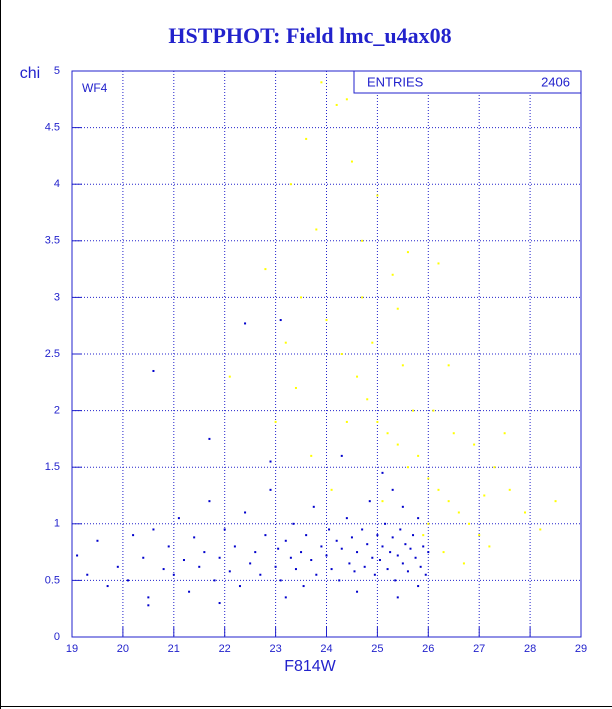  Describe the element at coordinates (57, 184) in the screenshot. I see `y-tick-label: 4` at that location.